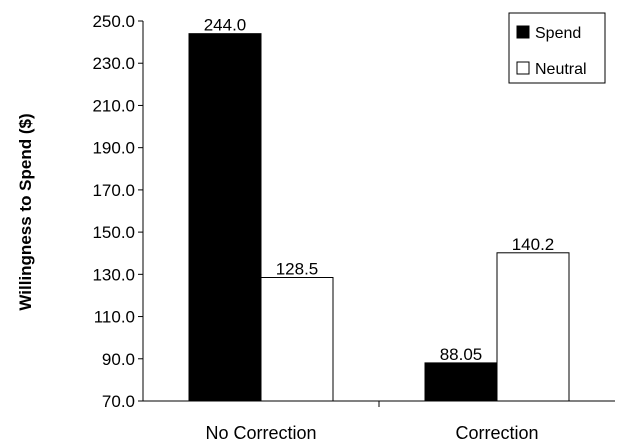 The image size is (618, 445). I want to click on y-tick-label: 150.0, so click(113, 232).